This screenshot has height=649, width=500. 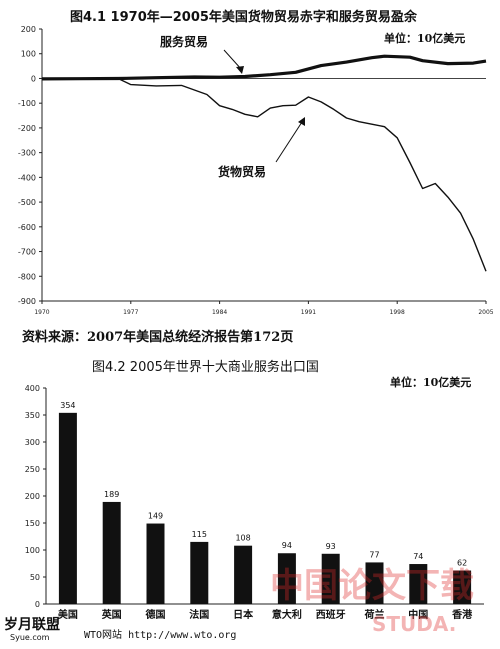 What do you see at coordinates (32, 625) in the screenshot?
I see `watermark-brand: 岁月联盟` at bounding box center [32, 625].